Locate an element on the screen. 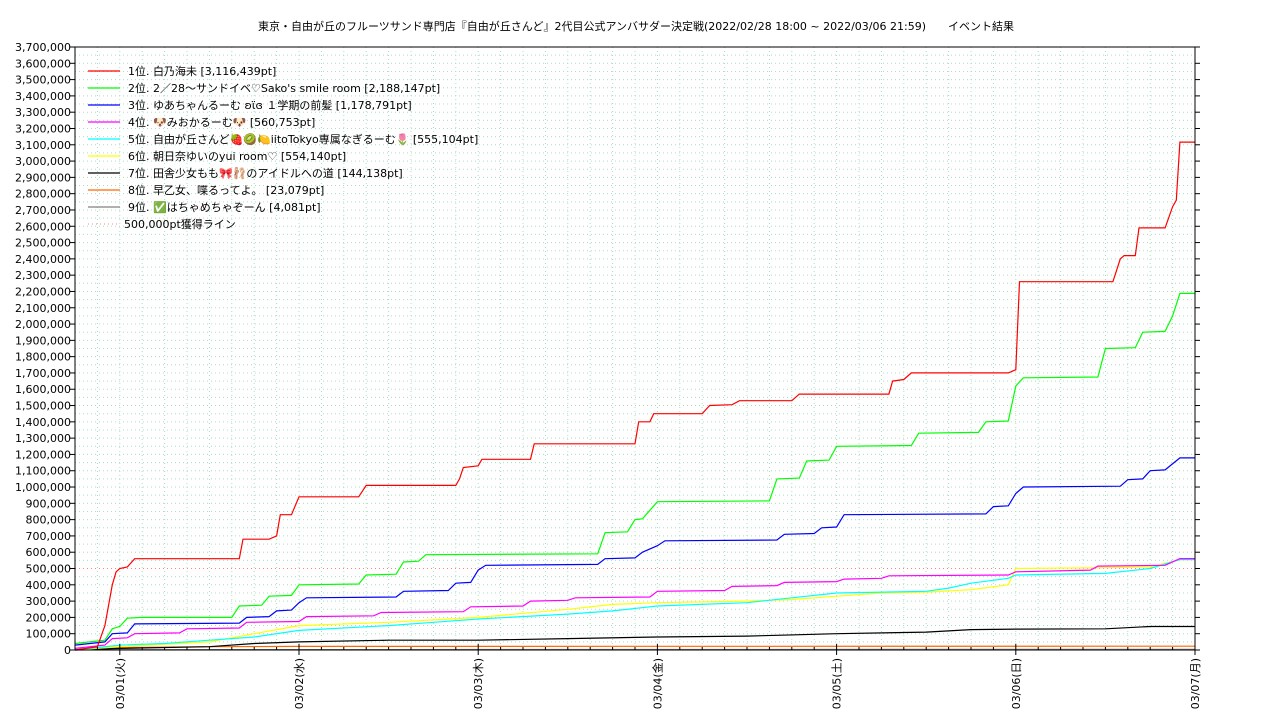 This screenshot has width=1280, height=720. legend-entry: 3位. ゆあちゃんるーむ ʚϊɞ １学期の前髪 [1,178,791pt] is located at coordinates (270, 105).